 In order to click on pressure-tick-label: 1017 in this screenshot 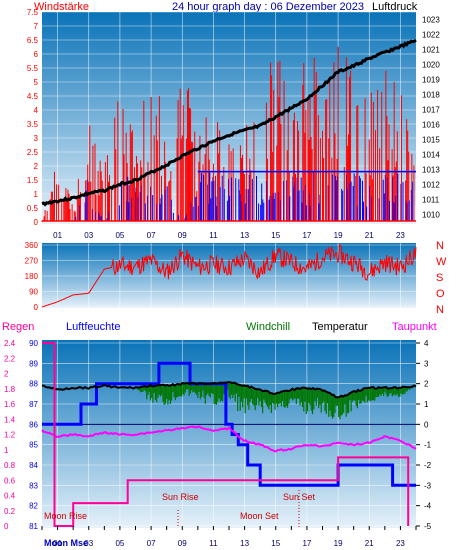, I will do `click(431, 110)`.